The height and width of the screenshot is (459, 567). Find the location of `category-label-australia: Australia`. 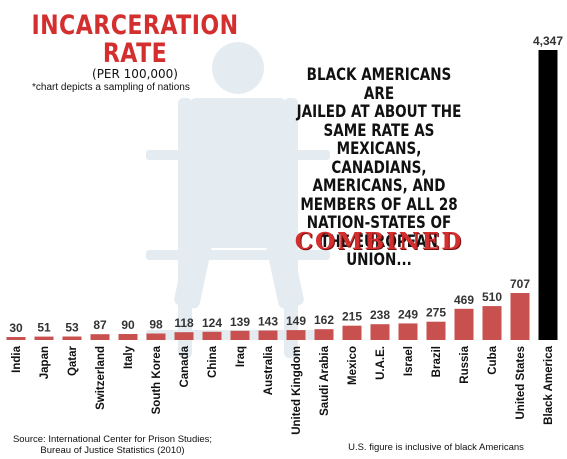

category-label-australia: Australia is located at coordinates (269, 370).